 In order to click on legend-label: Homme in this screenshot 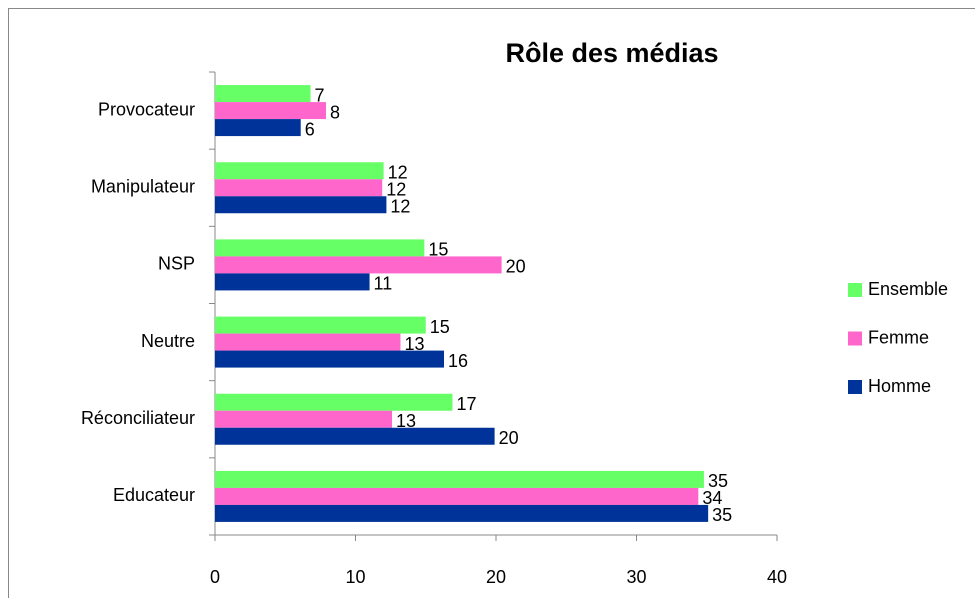, I will do `click(899, 386)`.